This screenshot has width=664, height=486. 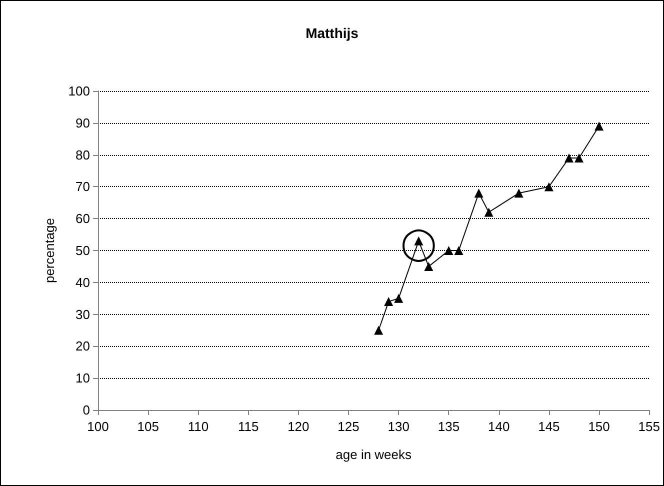 What do you see at coordinates (98, 426) in the screenshot?
I see `x-tick-label: 100` at bounding box center [98, 426].